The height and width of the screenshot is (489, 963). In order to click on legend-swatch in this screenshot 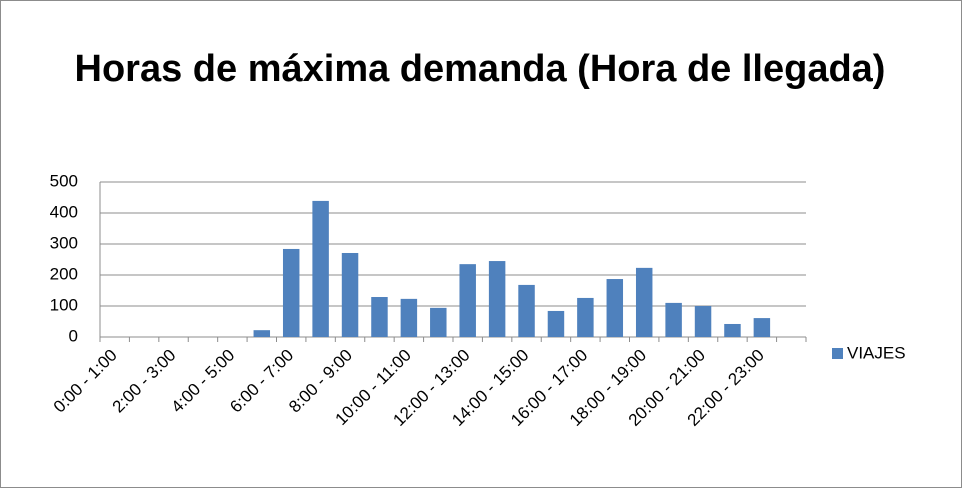, I will do `click(837, 353)`.